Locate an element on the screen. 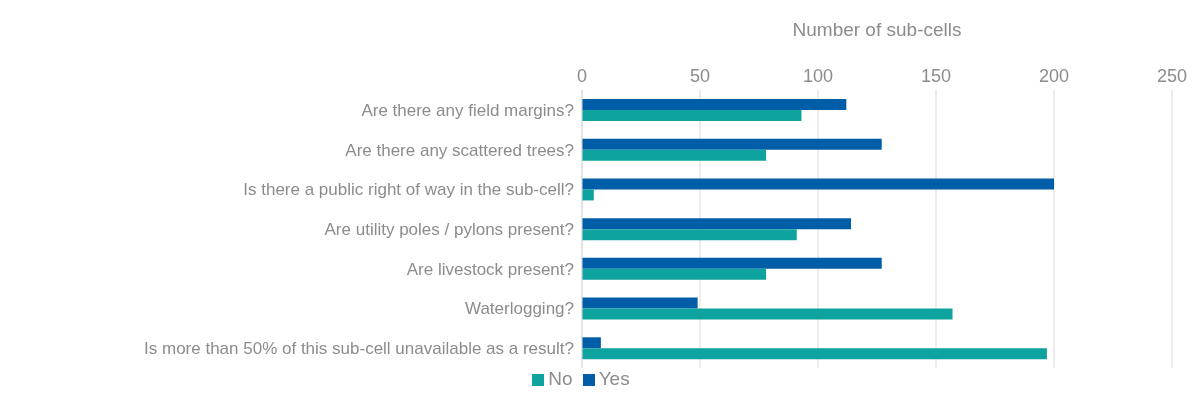 The height and width of the screenshot is (400, 1199). x-tick-label: 50 is located at coordinates (700, 76).